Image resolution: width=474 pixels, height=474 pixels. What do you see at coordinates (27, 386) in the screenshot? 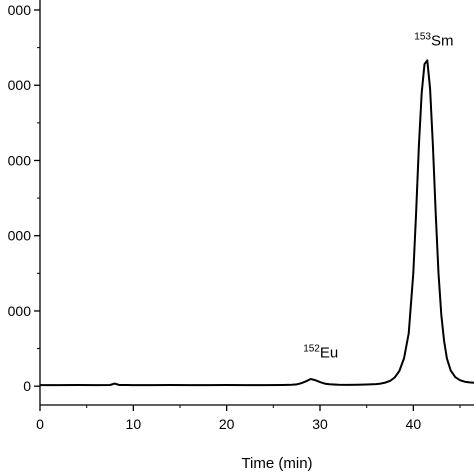
I see `y-tick-label: 0` at bounding box center [27, 386].